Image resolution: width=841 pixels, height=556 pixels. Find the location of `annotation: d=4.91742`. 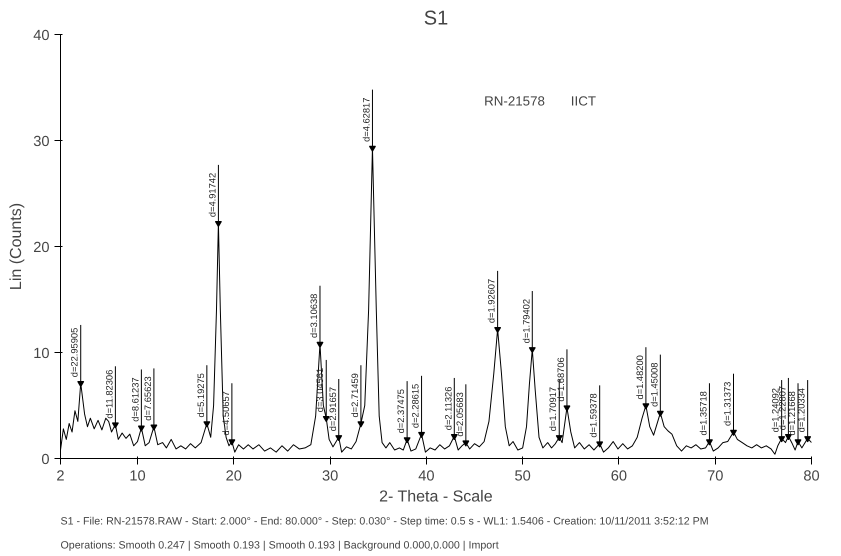

annotation: d=4.91742 is located at coordinates (212, 195).